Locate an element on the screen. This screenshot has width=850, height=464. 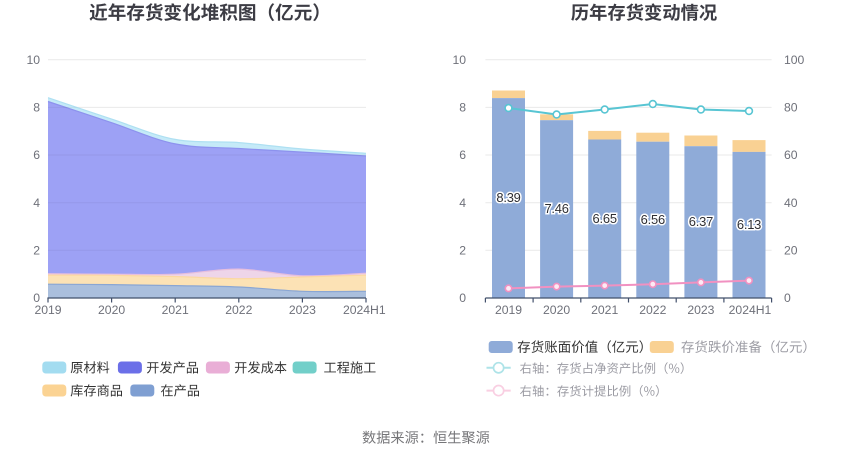
svg-text: 80 is located at coordinates (791, 108).